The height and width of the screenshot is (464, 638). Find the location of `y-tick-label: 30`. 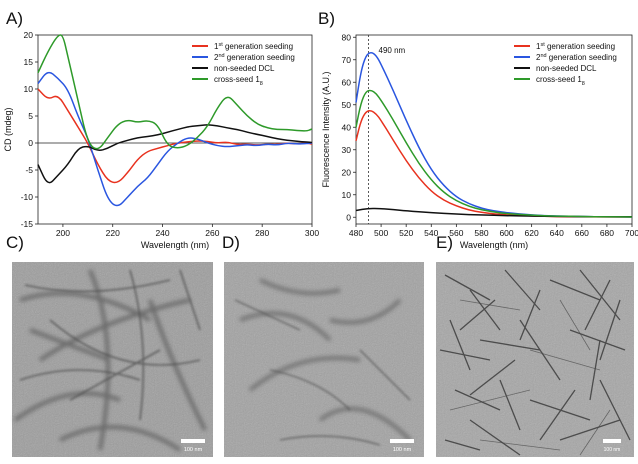

y-tick-label: 30 is located at coordinates (347, 150).